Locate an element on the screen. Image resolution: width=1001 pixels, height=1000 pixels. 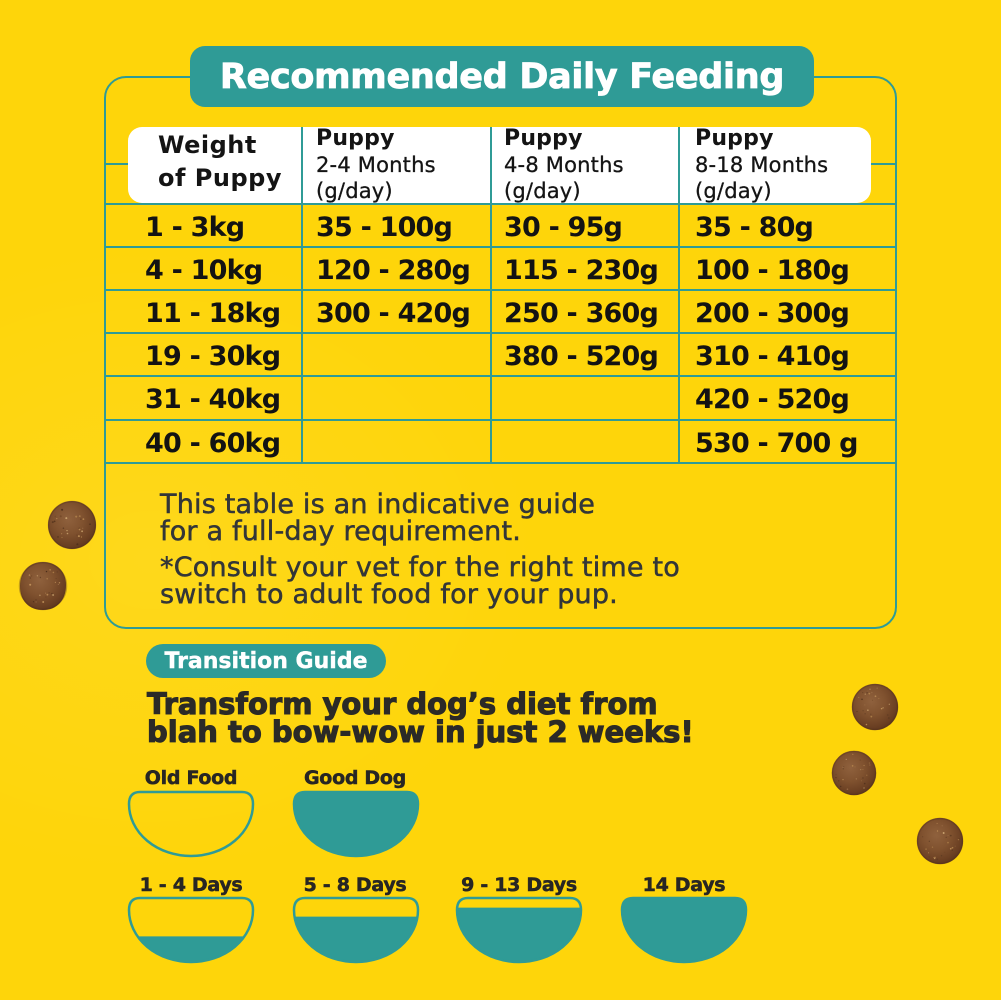
note-line: for a full-day requirement. is located at coordinates (341, 531).